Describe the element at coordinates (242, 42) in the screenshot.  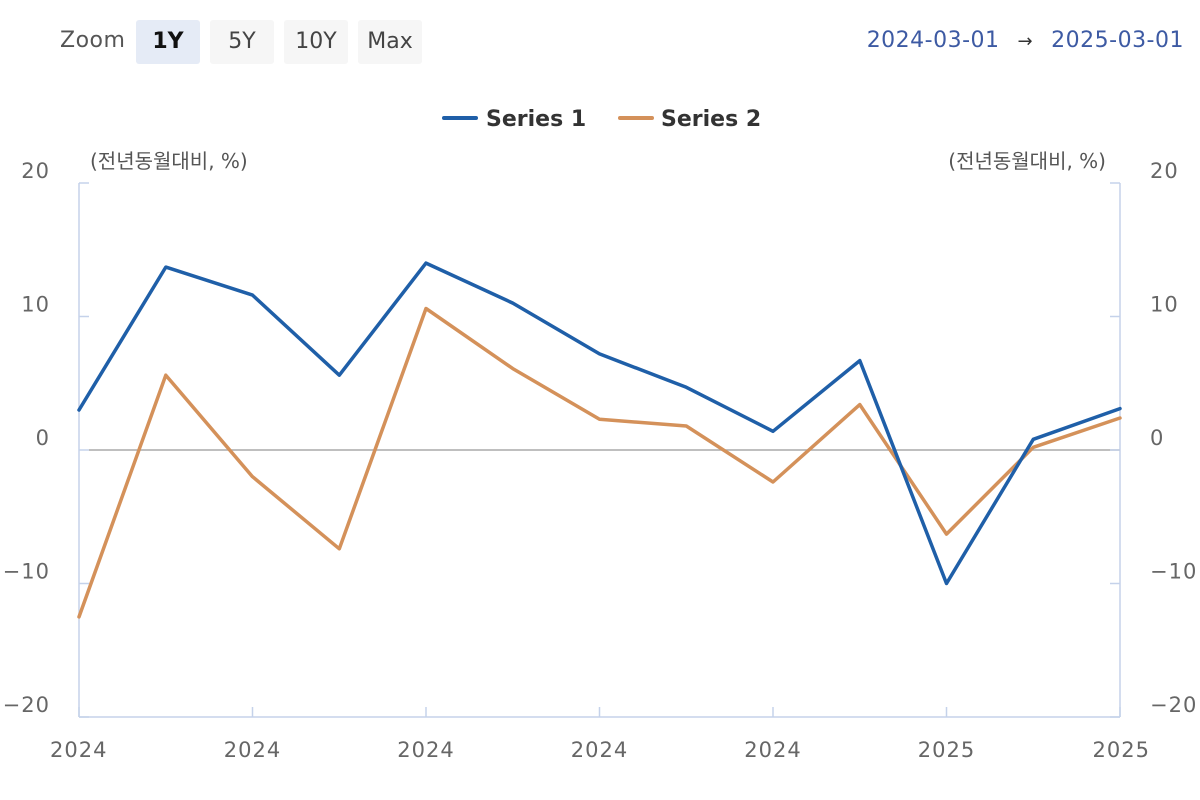
I see `zoom-button-5y: 5Y` at that location.